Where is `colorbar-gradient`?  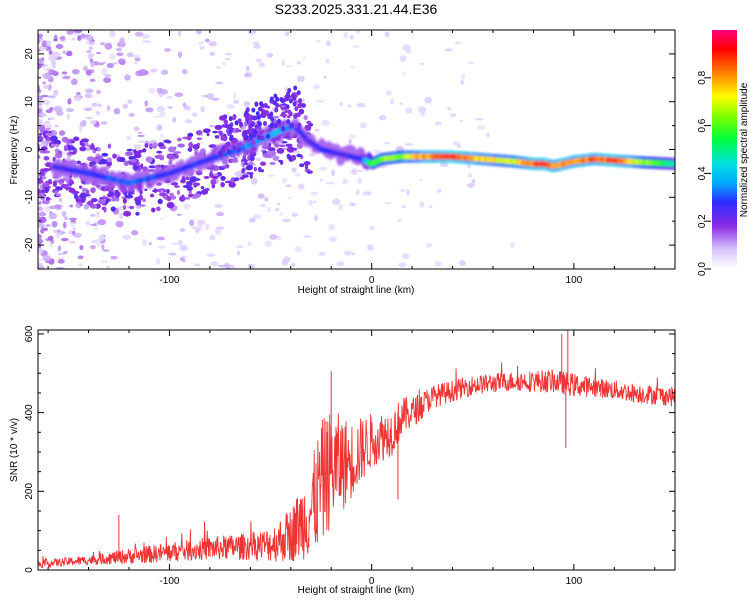 colorbar-gradient is located at coordinates (724, 149).